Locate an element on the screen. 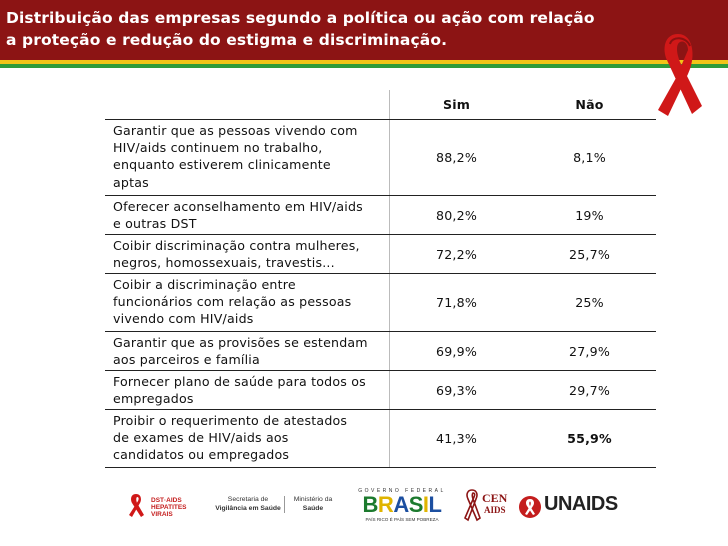  label-line: Garantir que as provisões se estendam is located at coordinates (240, 342).